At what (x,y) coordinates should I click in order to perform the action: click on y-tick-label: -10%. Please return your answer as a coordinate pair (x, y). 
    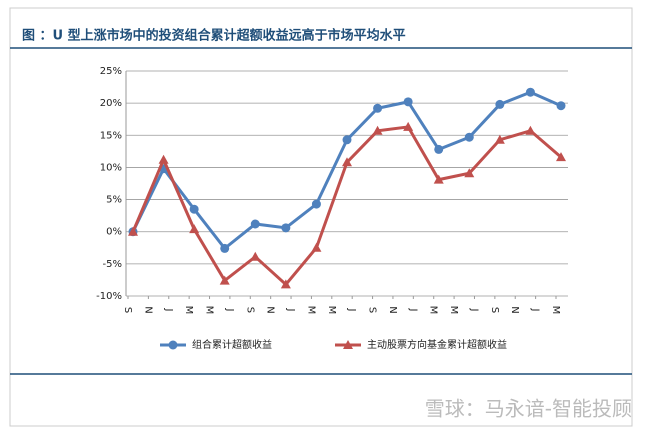
    Looking at the image, I should click on (109, 296).